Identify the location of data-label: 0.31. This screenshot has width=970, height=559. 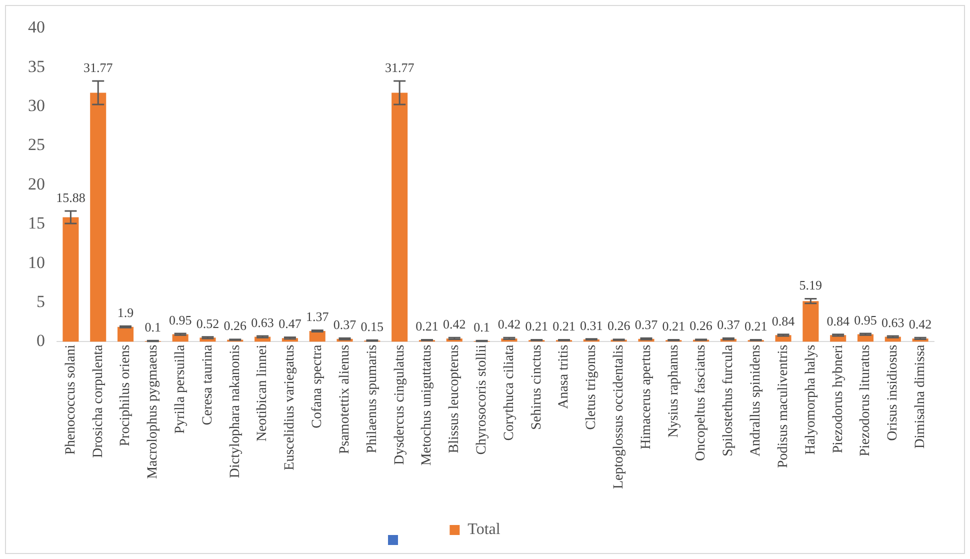
(591, 325).